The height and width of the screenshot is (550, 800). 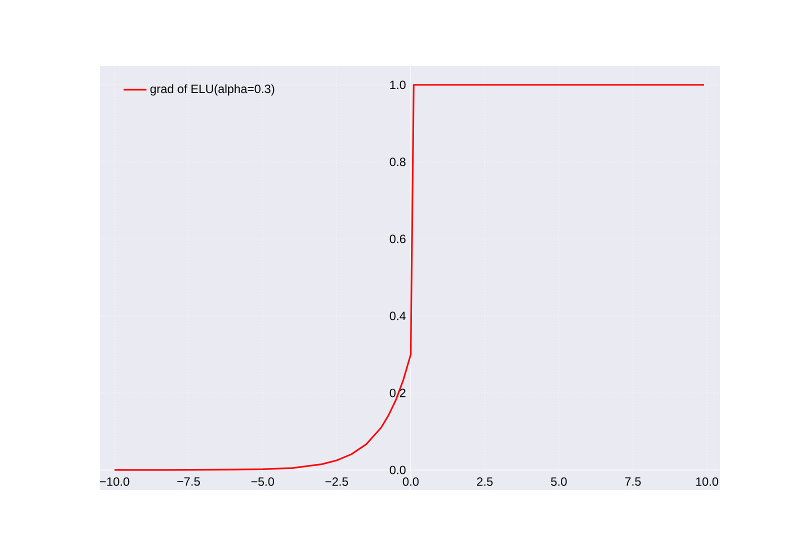 What do you see at coordinates (633, 481) in the screenshot?
I see `x-tick-label: 7.5` at bounding box center [633, 481].